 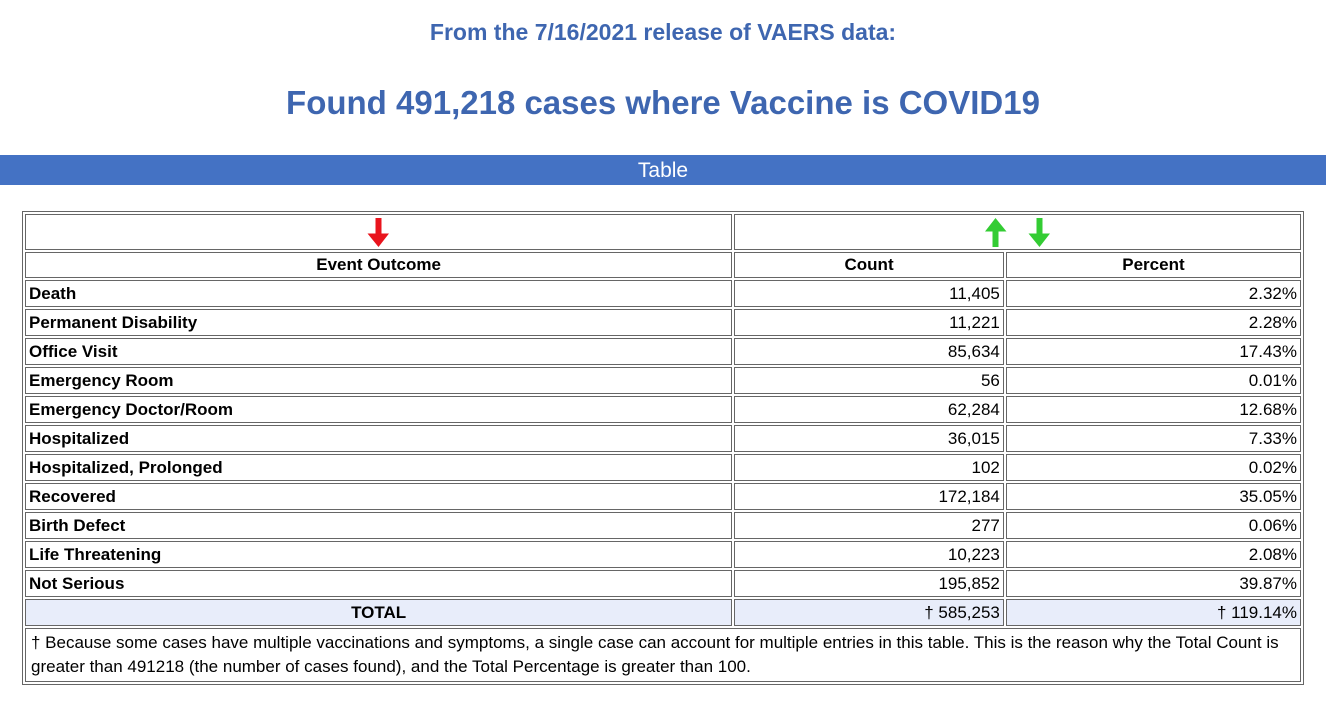 I want to click on table-row: Recovered 172,184 35.05%, so click(x=663, y=496).